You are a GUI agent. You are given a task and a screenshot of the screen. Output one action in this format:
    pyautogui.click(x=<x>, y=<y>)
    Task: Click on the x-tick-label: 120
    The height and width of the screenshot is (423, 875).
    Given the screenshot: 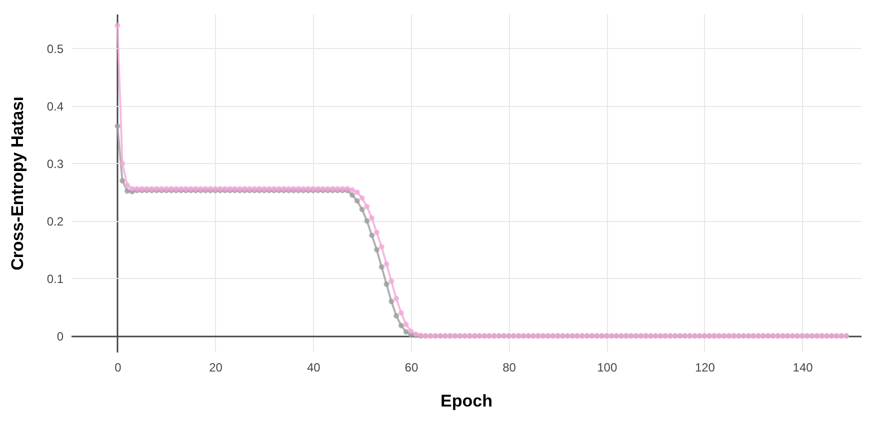 What is the action you would take?
    pyautogui.click(x=705, y=367)
    